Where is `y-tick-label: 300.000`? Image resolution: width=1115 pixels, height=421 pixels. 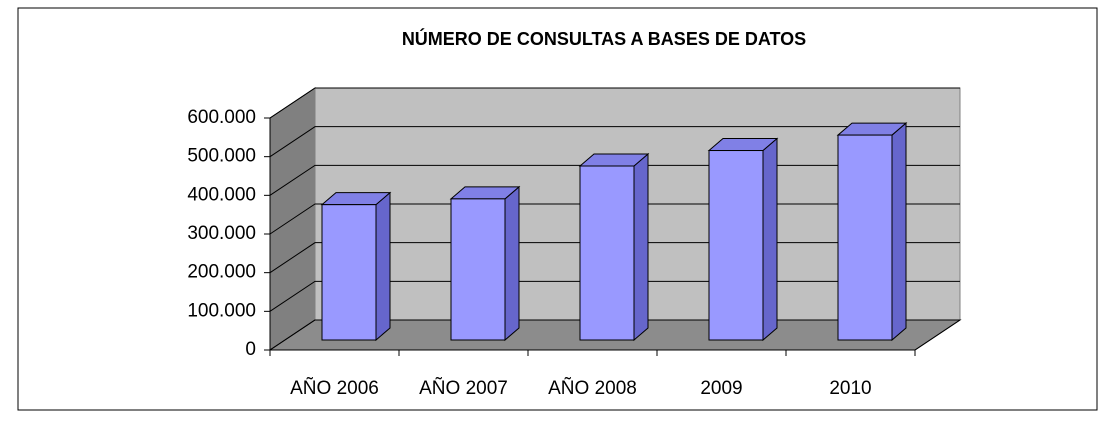 y-tick-label: 300.000 is located at coordinates (221, 233).